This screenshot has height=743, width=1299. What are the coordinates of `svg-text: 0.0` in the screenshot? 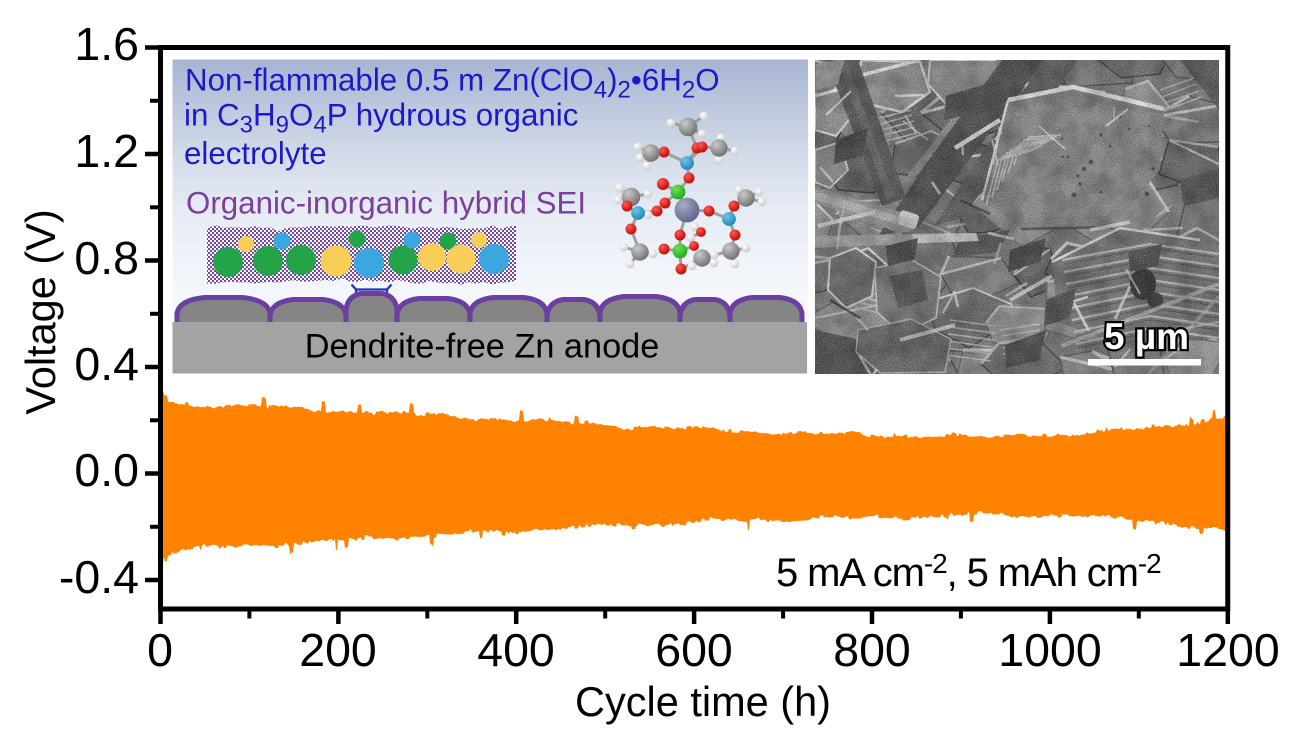 It's located at (106, 470).